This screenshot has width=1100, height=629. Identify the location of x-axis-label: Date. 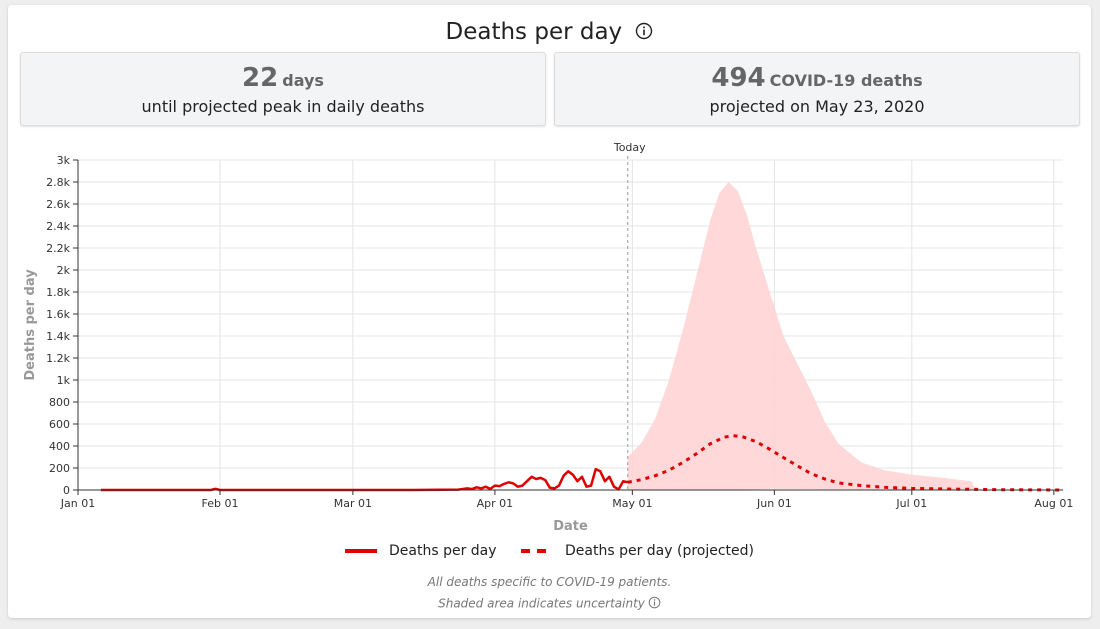
(570, 526).